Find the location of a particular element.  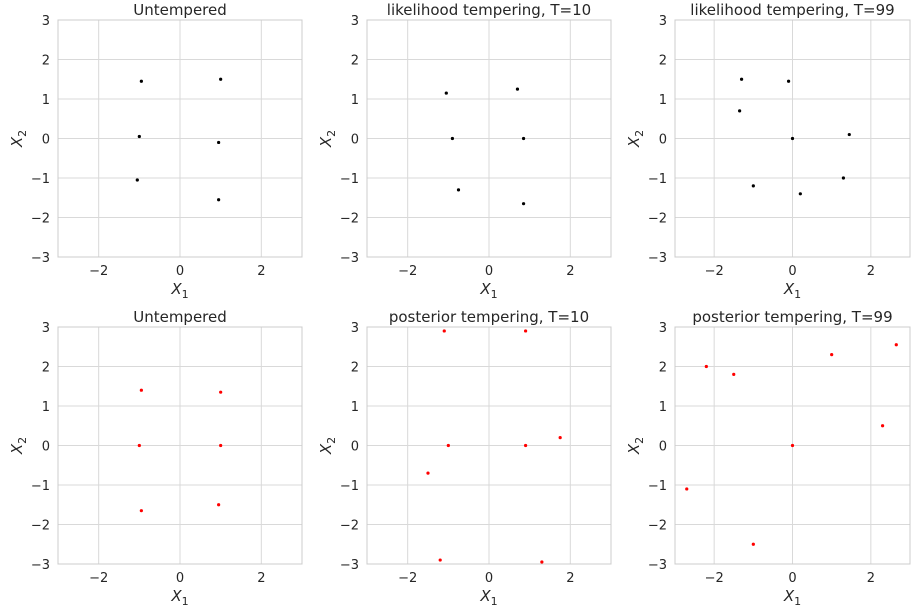

subplot-title: posterior tempering, T=10 is located at coordinates (489, 317).